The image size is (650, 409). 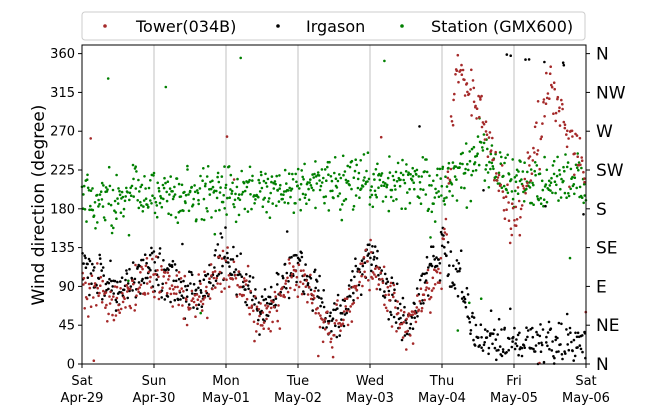 What do you see at coordinates (514, 381) in the screenshot?
I see `x-tick-day: Fri` at bounding box center [514, 381].